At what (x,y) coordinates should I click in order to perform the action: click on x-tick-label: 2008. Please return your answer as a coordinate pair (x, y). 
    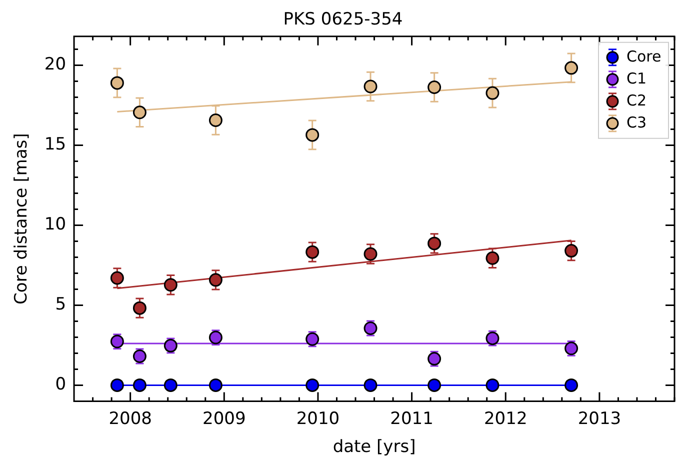
    Looking at the image, I should click on (130, 418).